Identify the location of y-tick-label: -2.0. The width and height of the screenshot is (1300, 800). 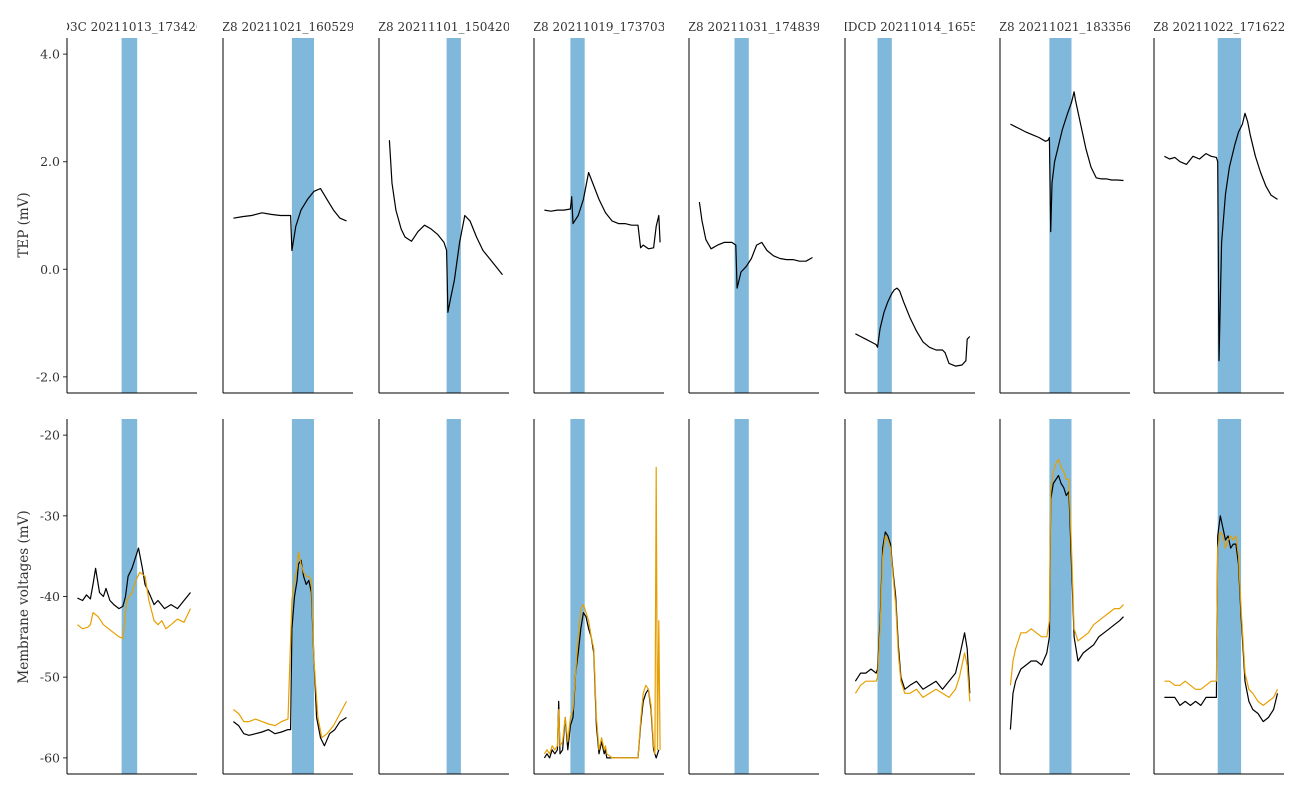
(48, 376).